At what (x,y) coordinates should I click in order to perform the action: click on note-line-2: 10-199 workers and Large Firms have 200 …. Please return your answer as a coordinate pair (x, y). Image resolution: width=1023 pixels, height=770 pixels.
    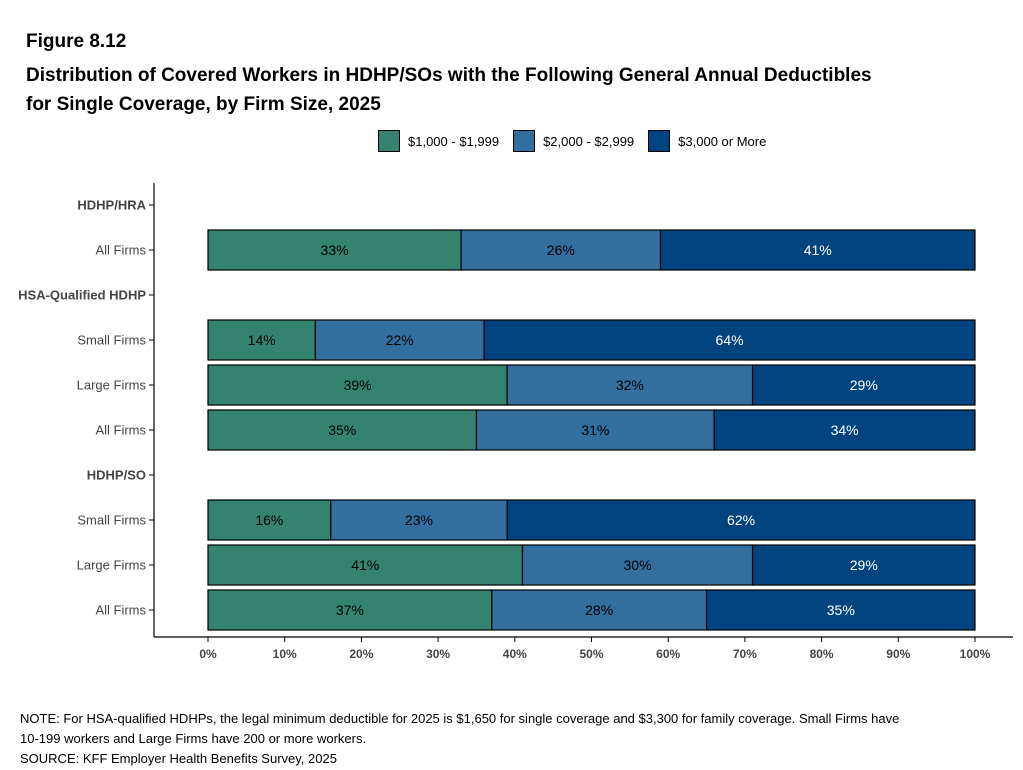
    Looking at the image, I should click on (193, 738).